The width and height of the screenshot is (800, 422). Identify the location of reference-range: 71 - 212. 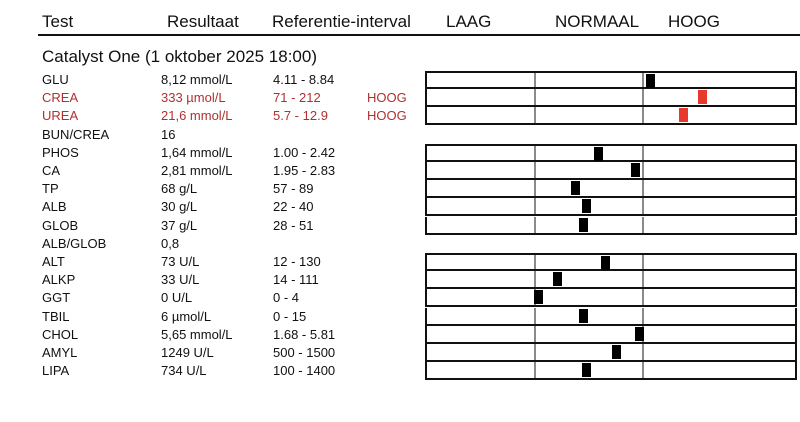
(297, 98).